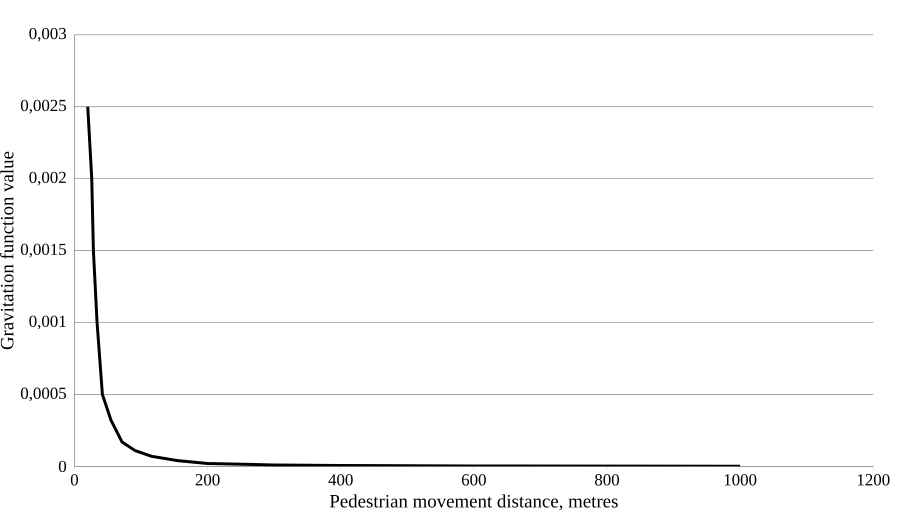 Image resolution: width=908 pixels, height=528 pixels. What do you see at coordinates (607, 480) in the screenshot?
I see `x-tick-label: 800` at bounding box center [607, 480].